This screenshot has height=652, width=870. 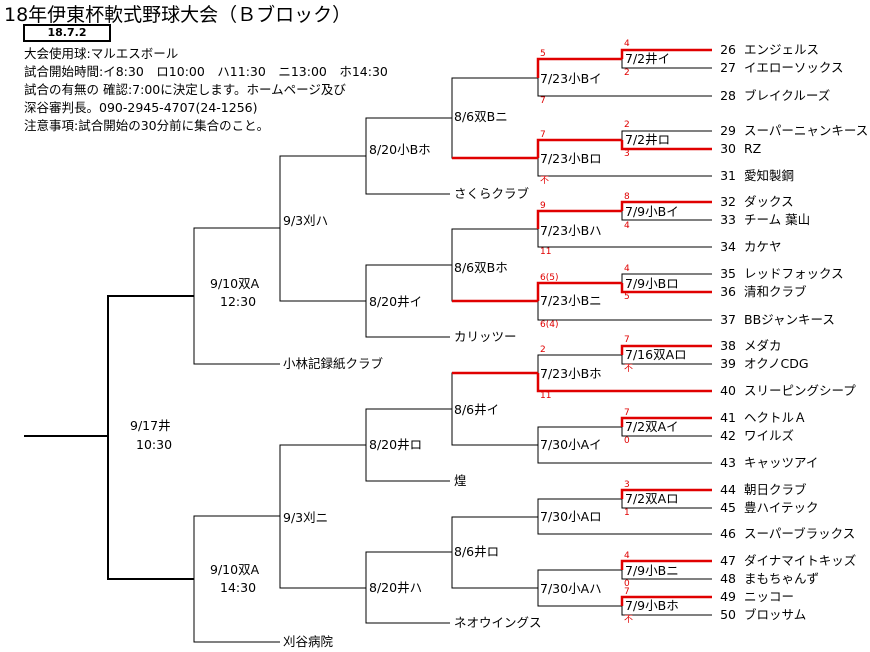 I want to click on match-r5a: 9/3刈ハ, so click(x=306, y=220).